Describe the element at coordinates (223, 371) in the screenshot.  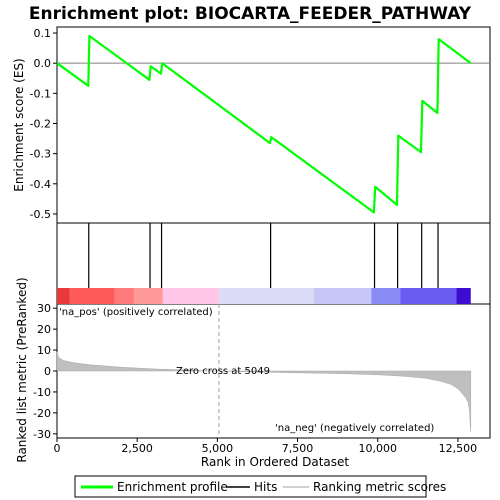
I see `zero-cross-label: Zero cross at 5049` at that location.